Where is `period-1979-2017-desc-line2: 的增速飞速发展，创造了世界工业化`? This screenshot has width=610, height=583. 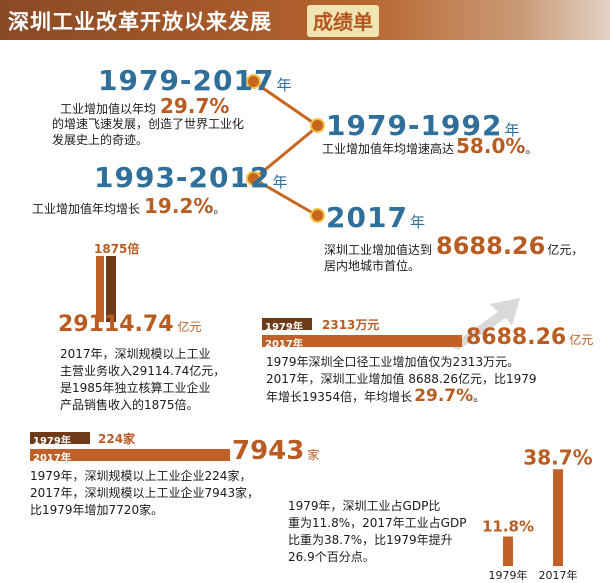
period-1979-2017-desc-line2: 的增速飞速发展，创造了世界工业化 is located at coordinates (148, 124).